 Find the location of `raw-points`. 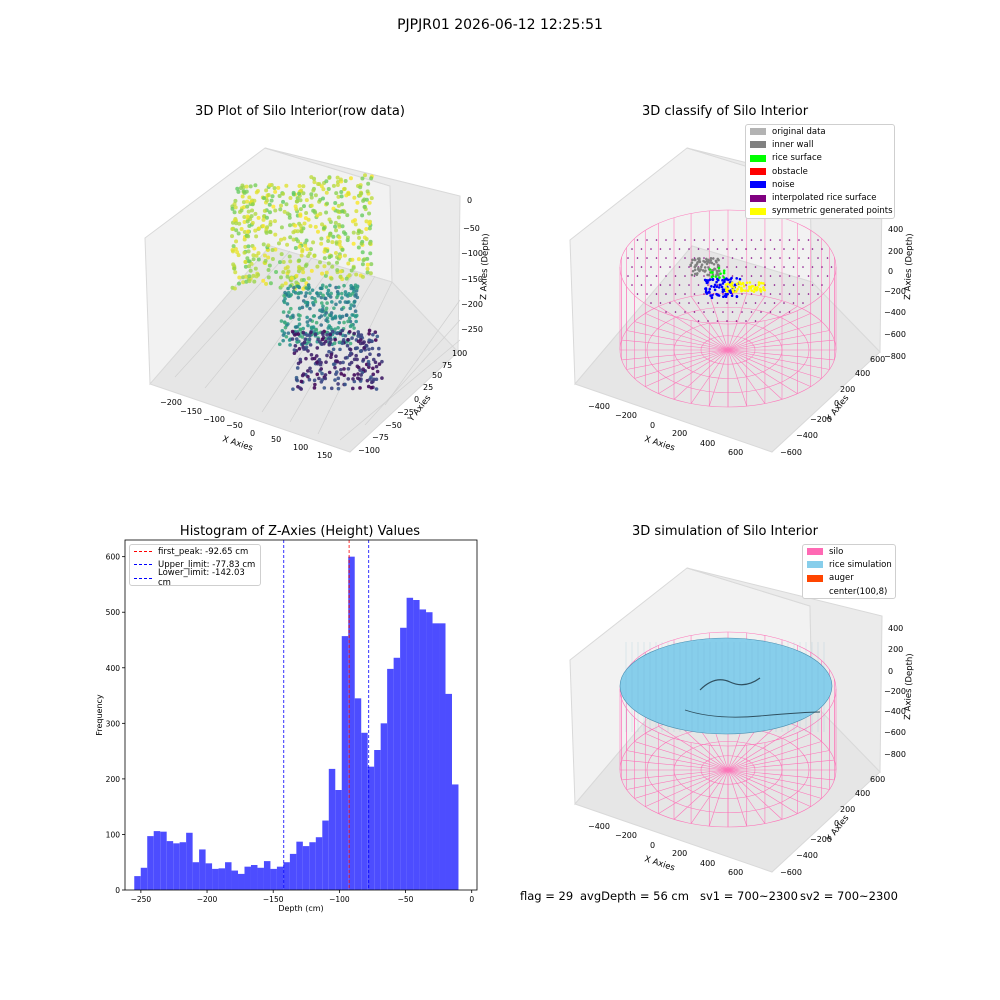

raw-points is located at coordinates (307, 282).